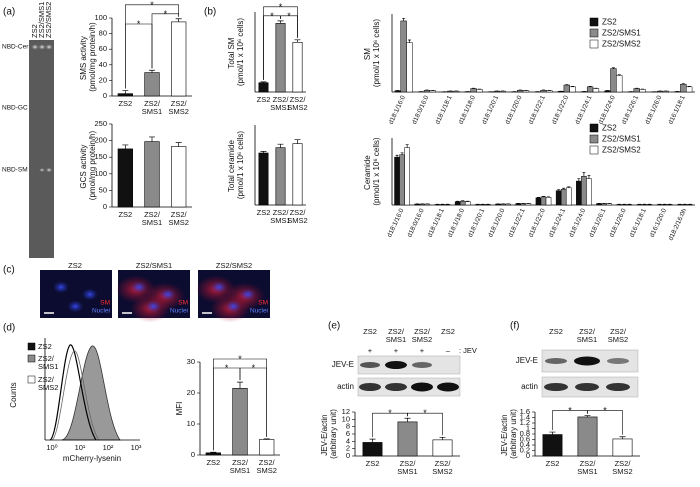 Image resolution: width=700 pixels, height=487 pixels. Describe the element at coordinates (15, 47) in the screenshot. I see `band-label: NBD-Cer` at that location.